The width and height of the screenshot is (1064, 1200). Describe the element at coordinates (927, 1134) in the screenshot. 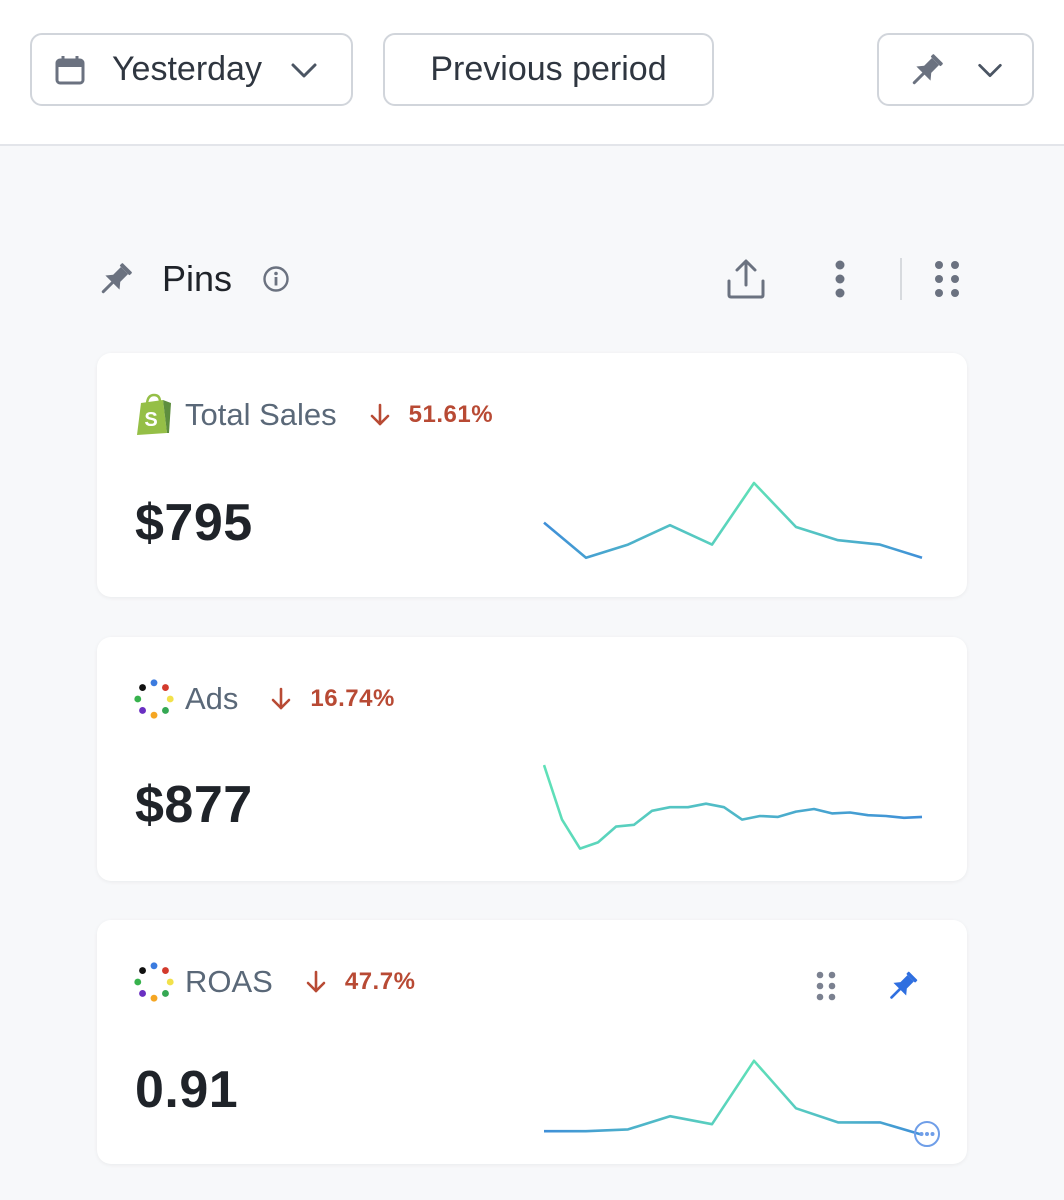

I see `more-circle-icon` at that location.